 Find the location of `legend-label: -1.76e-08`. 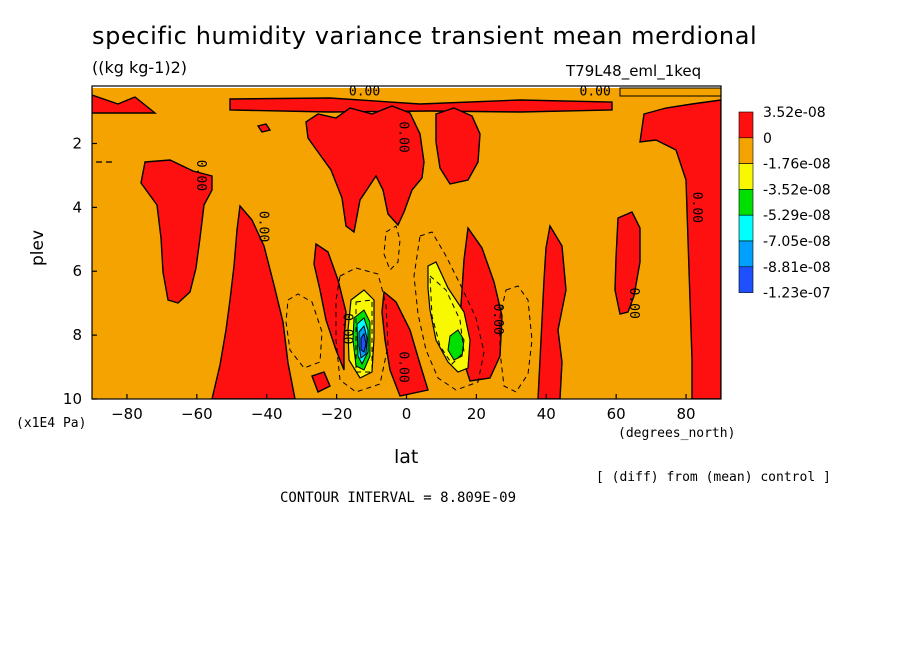

legend-label: -1.76e-08 is located at coordinates (797, 165).